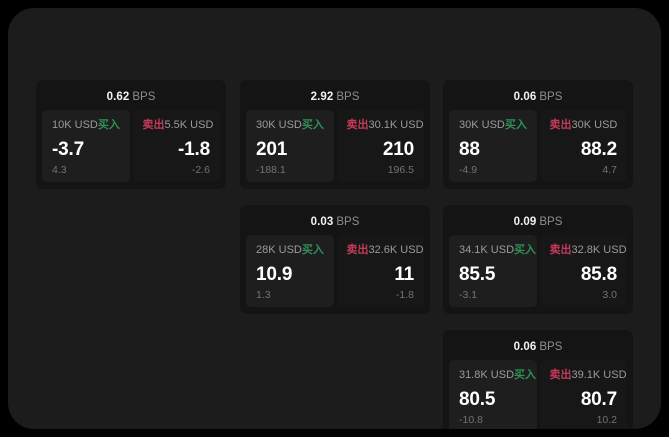 This screenshot has height=437, width=669. What do you see at coordinates (469, 149) in the screenshot?
I see `buy-price: 88` at bounding box center [469, 149].